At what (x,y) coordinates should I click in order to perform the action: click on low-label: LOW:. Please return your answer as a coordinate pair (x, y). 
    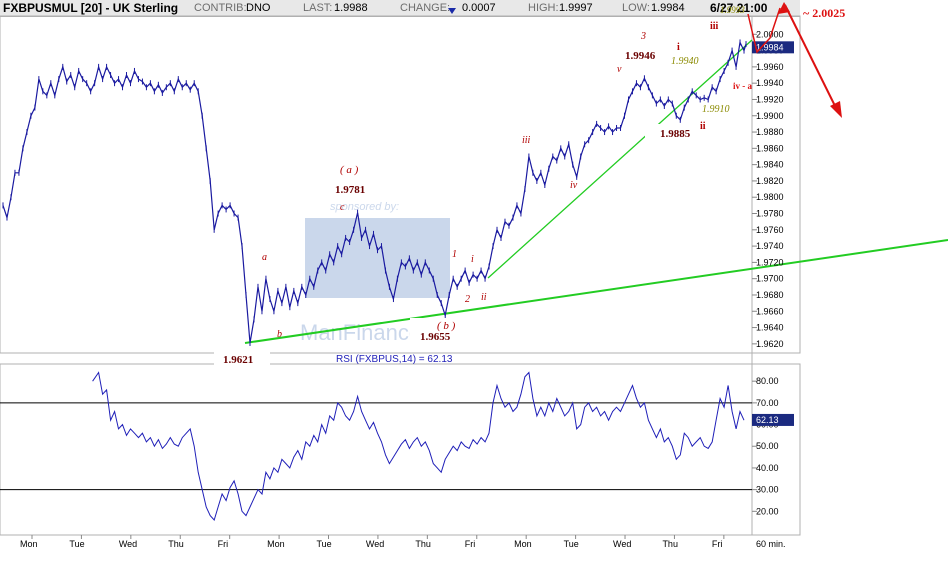
    Looking at the image, I should click on (636, 8).